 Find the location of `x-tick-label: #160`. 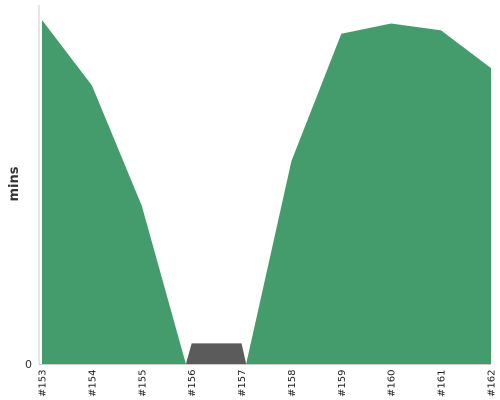

x-tick-label: #160 is located at coordinates (392, 383).